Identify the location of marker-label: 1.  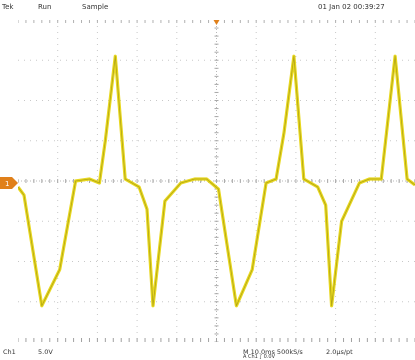
(7, 184).